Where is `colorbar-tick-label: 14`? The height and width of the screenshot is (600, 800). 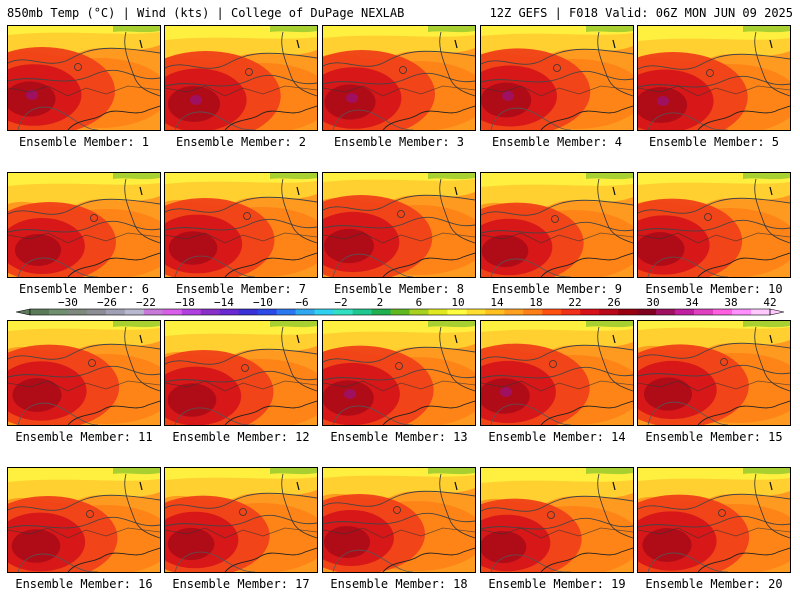 colorbar-tick-label: 14 is located at coordinates (497, 302).